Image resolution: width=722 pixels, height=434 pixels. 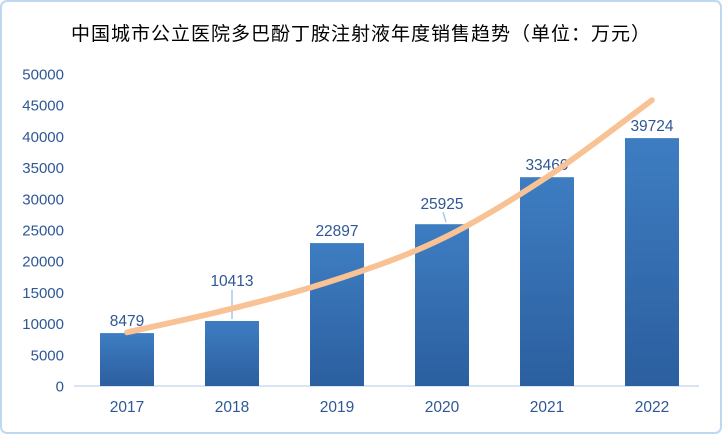 What do you see at coordinates (231, 281) in the screenshot?
I see `bar-value-label: 10413` at bounding box center [231, 281].